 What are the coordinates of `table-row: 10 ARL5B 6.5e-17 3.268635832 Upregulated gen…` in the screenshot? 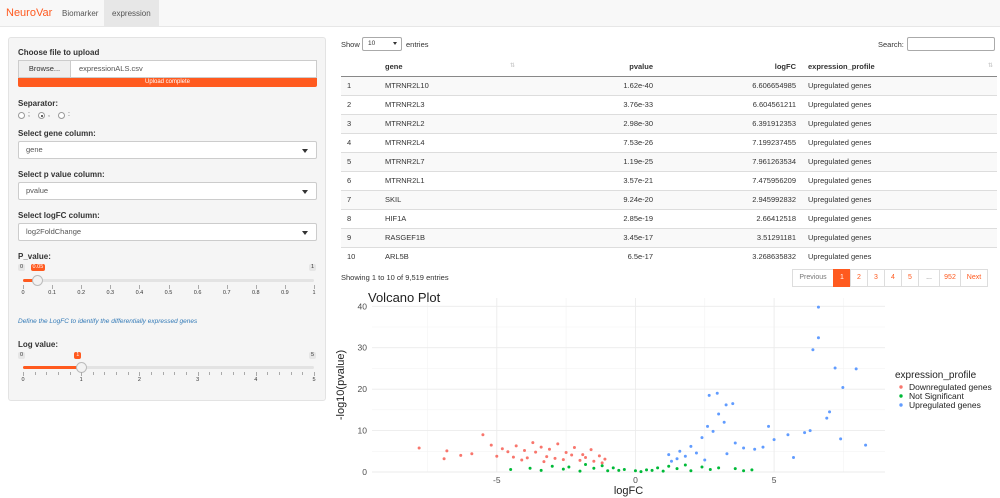 It's located at (669, 256).